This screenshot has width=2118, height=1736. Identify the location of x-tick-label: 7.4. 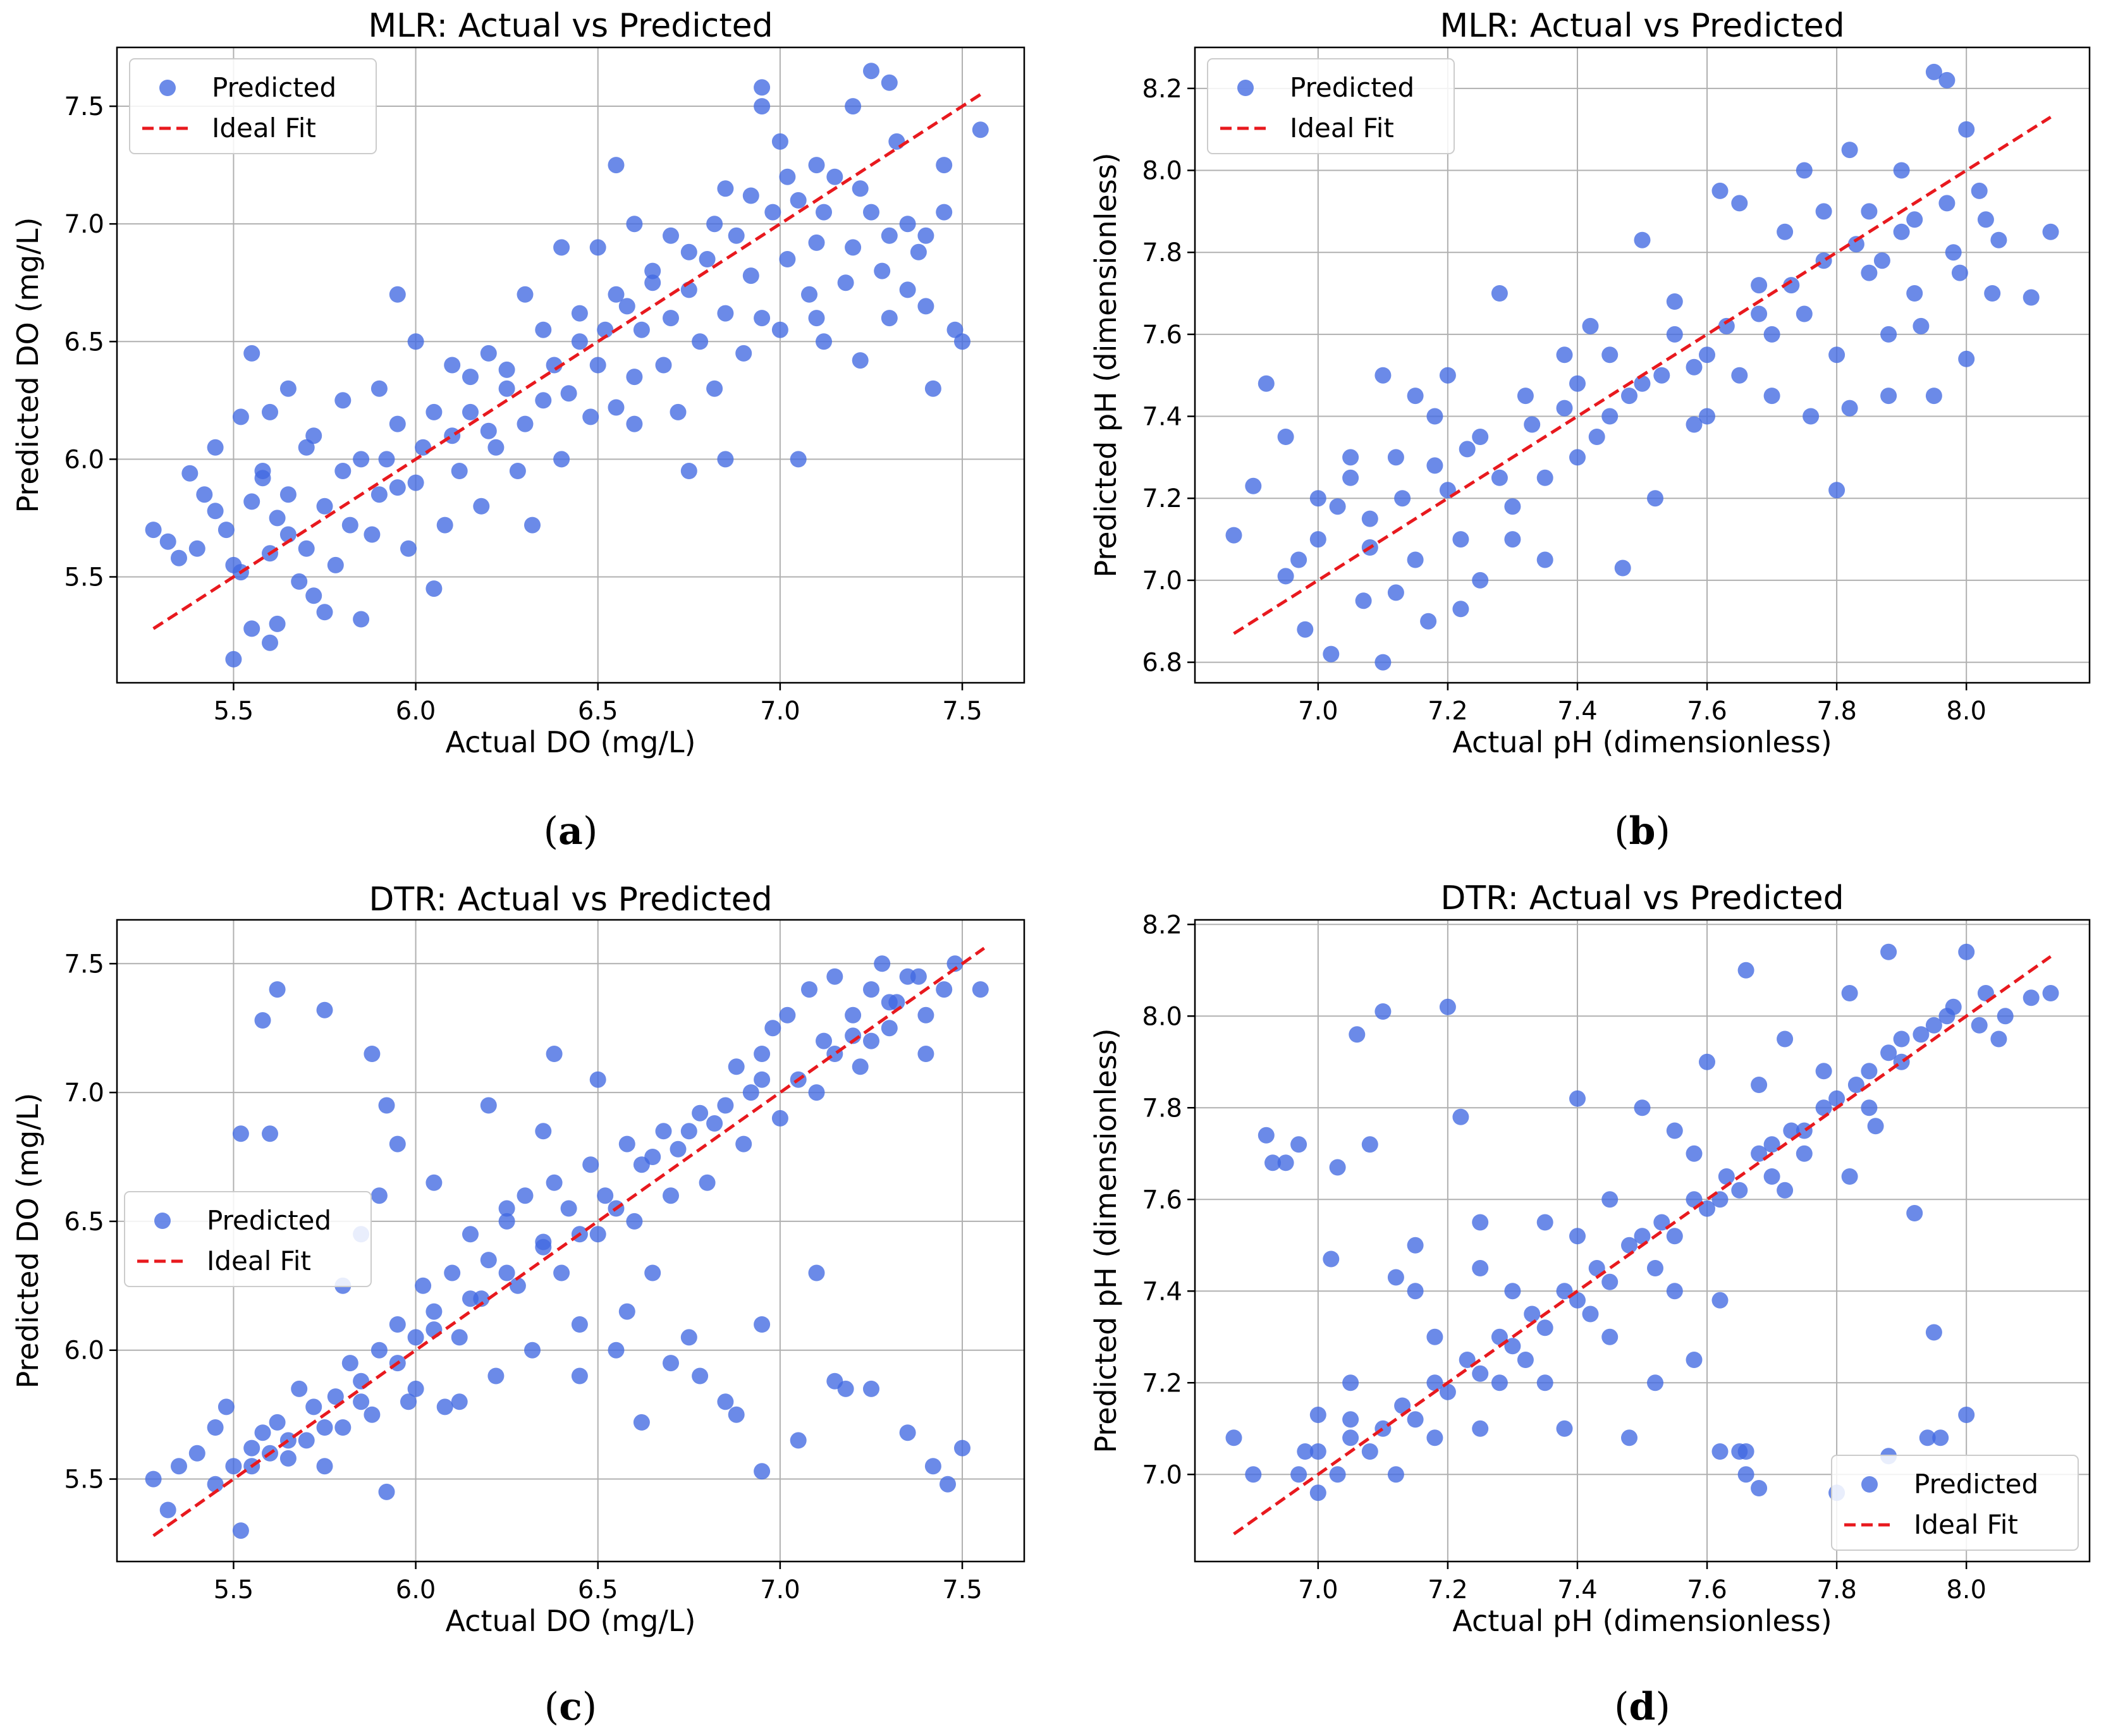
(1577, 711).